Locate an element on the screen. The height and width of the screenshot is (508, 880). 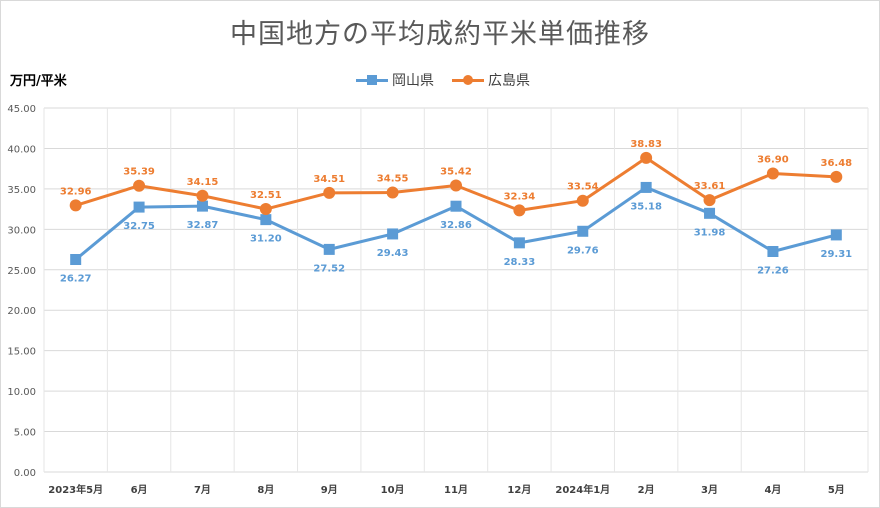
data-label: 35.39 is located at coordinates (139, 172).